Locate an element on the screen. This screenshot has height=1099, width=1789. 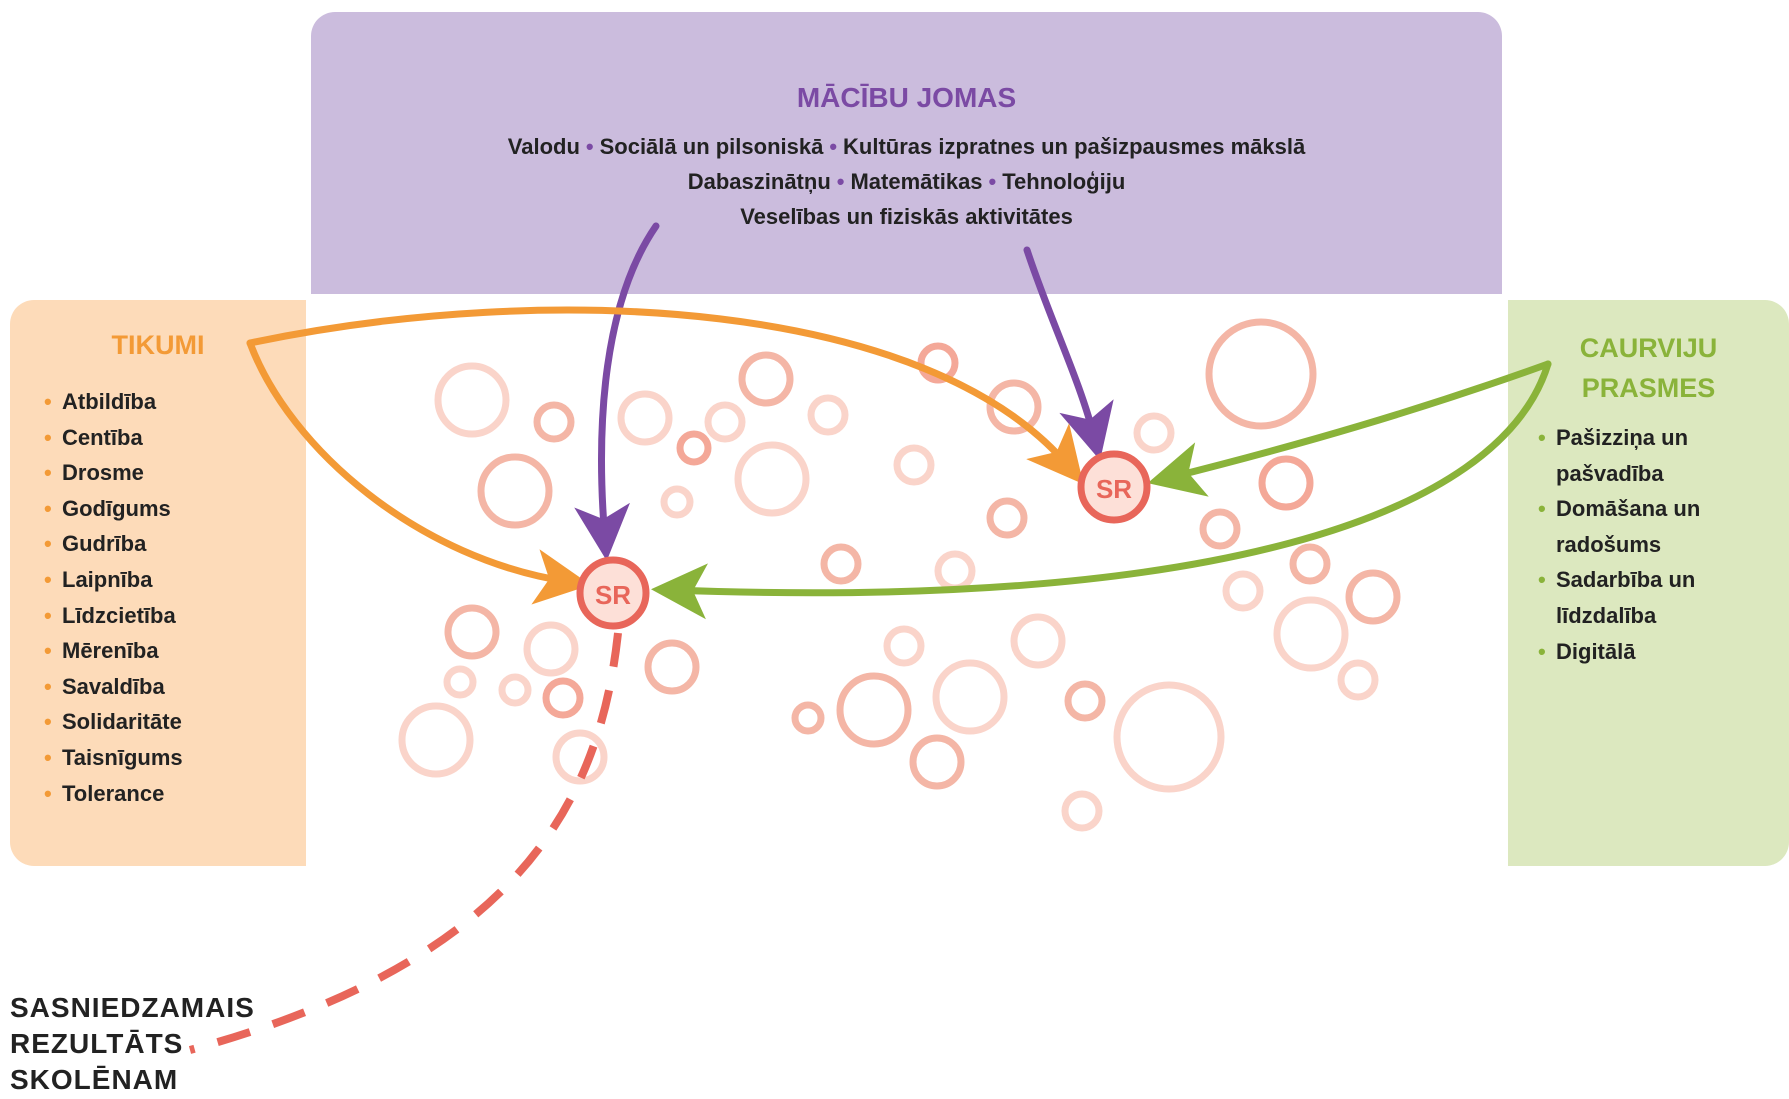
joma-dabaszinatnu: Dabaszinātņu is located at coordinates (759, 181).